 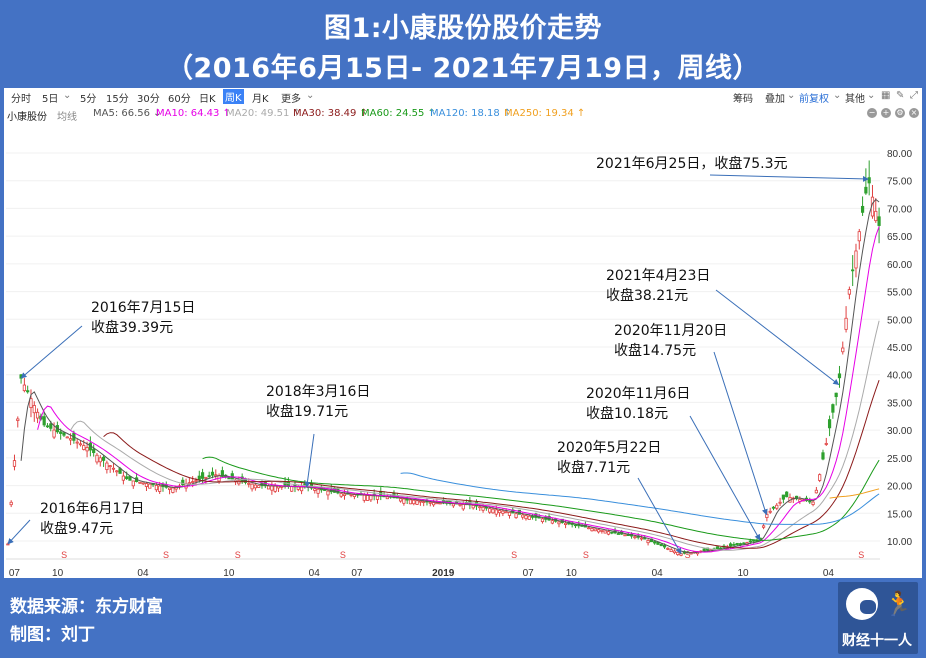 What do you see at coordinates (260, 99) in the screenshot?
I see `tab-monthly-k: 月K` at bounding box center [260, 99].